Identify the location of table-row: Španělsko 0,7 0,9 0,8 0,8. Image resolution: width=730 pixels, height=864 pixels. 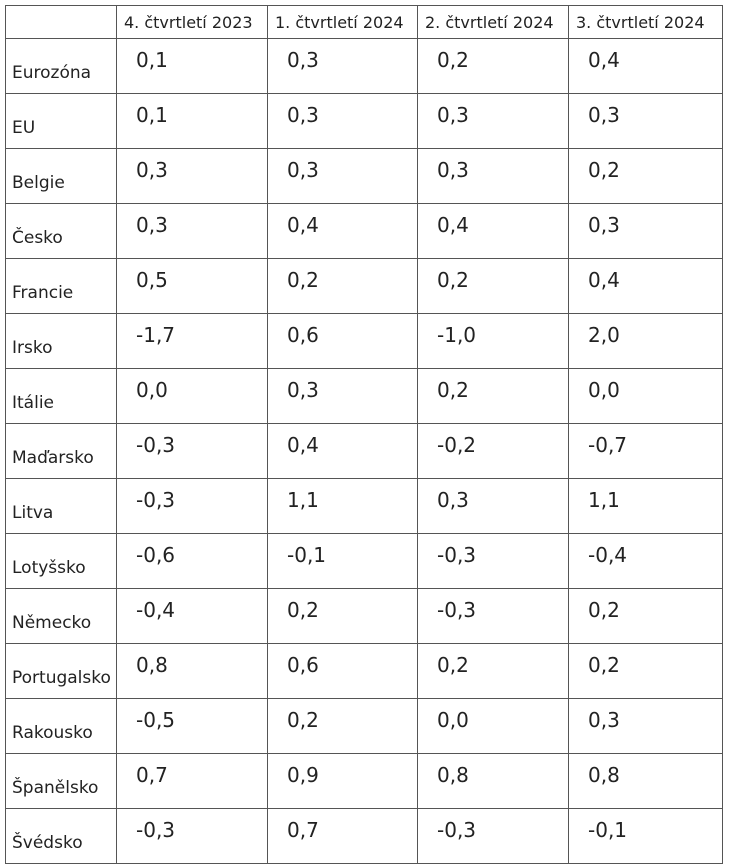
(364, 781).